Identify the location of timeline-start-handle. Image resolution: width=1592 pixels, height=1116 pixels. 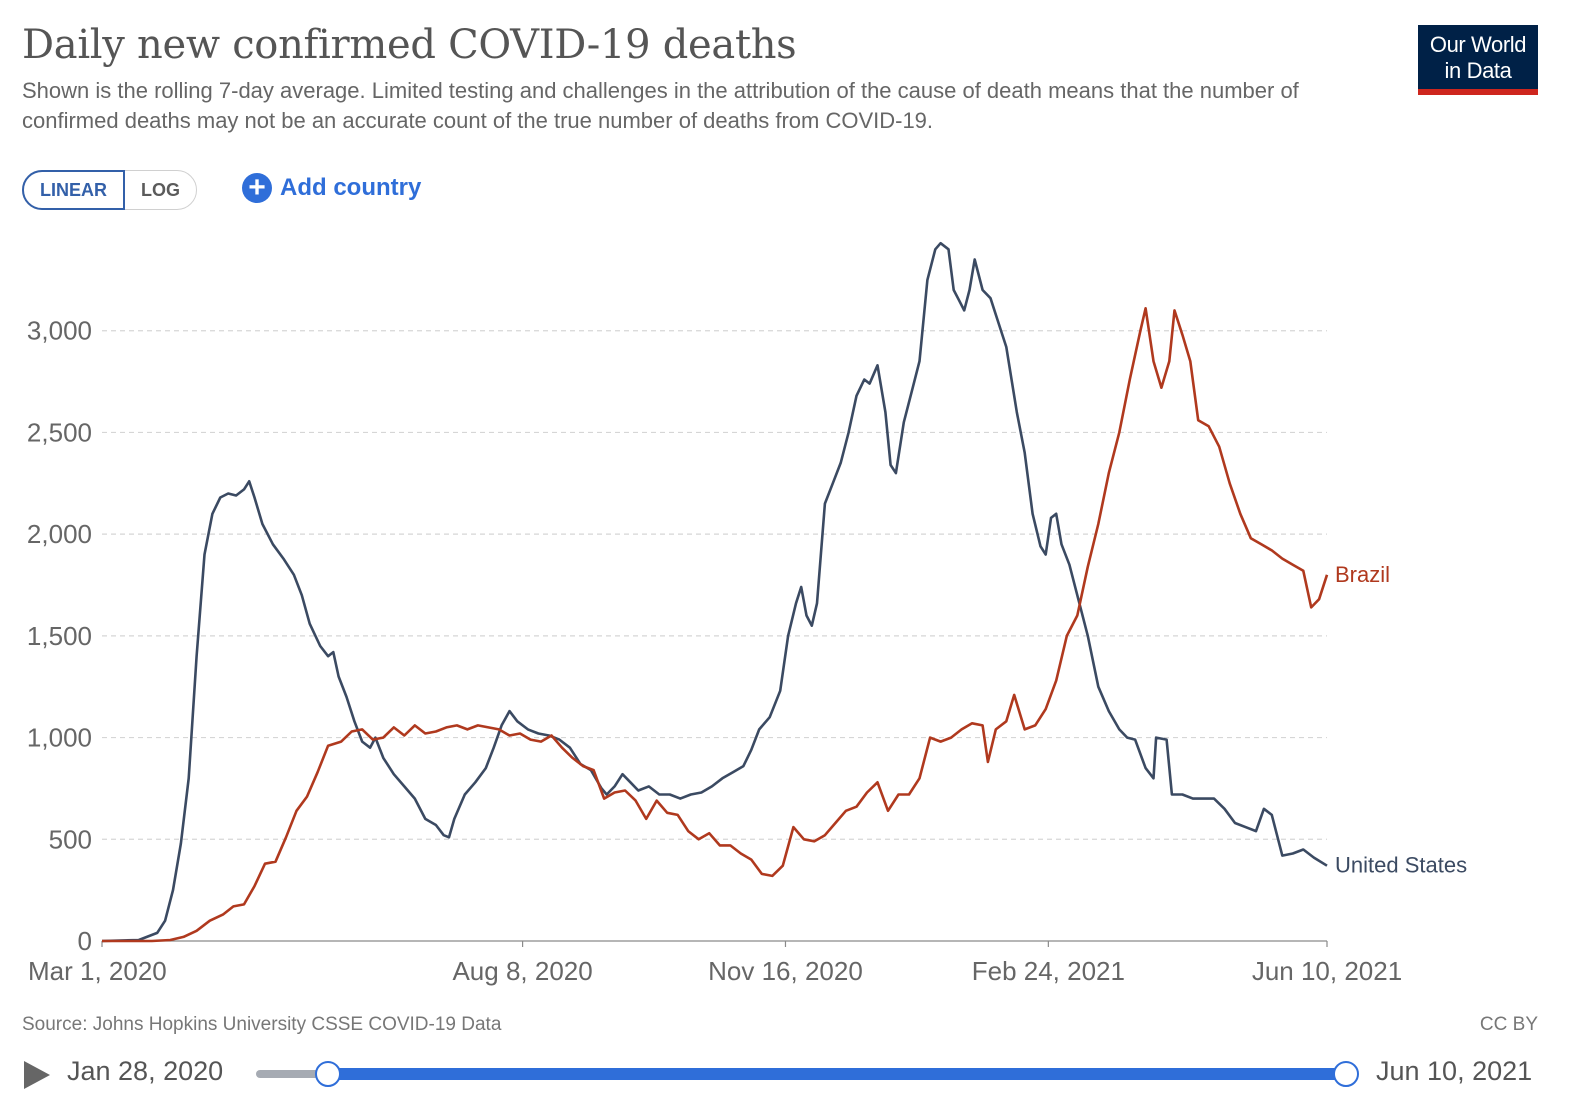
(328, 1074).